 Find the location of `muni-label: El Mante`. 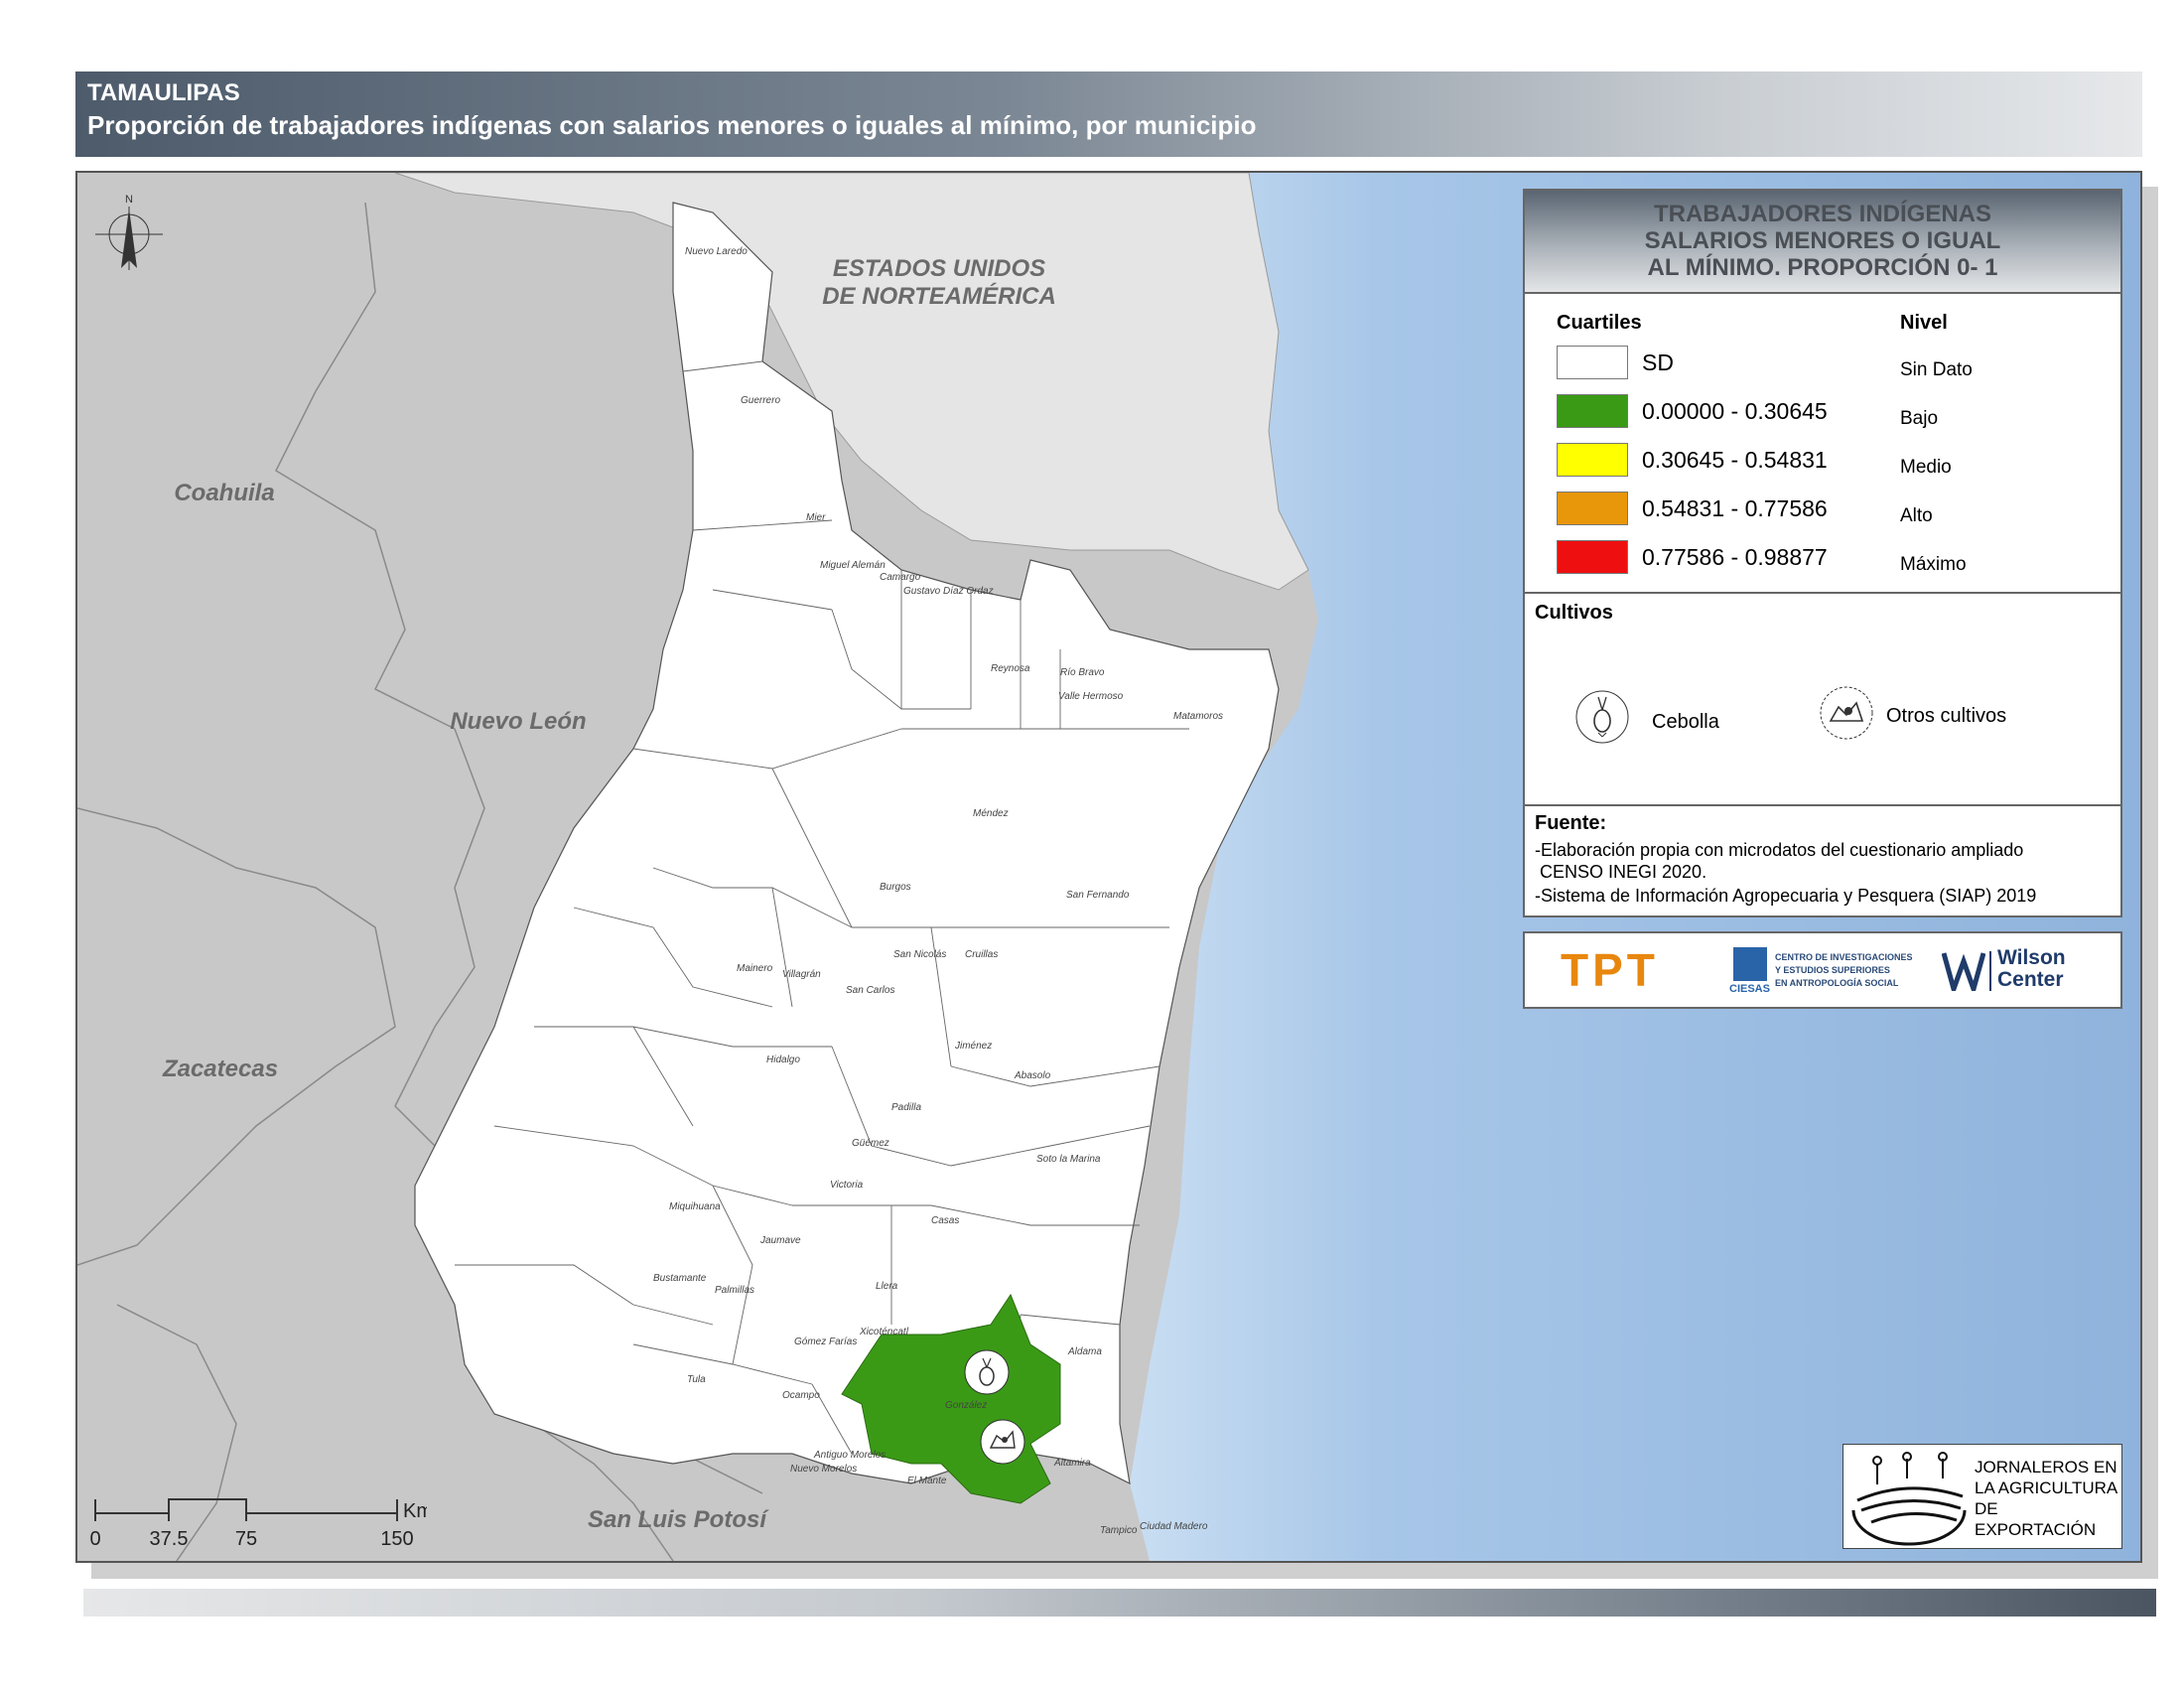

muni-label: El Mante is located at coordinates (927, 1481).